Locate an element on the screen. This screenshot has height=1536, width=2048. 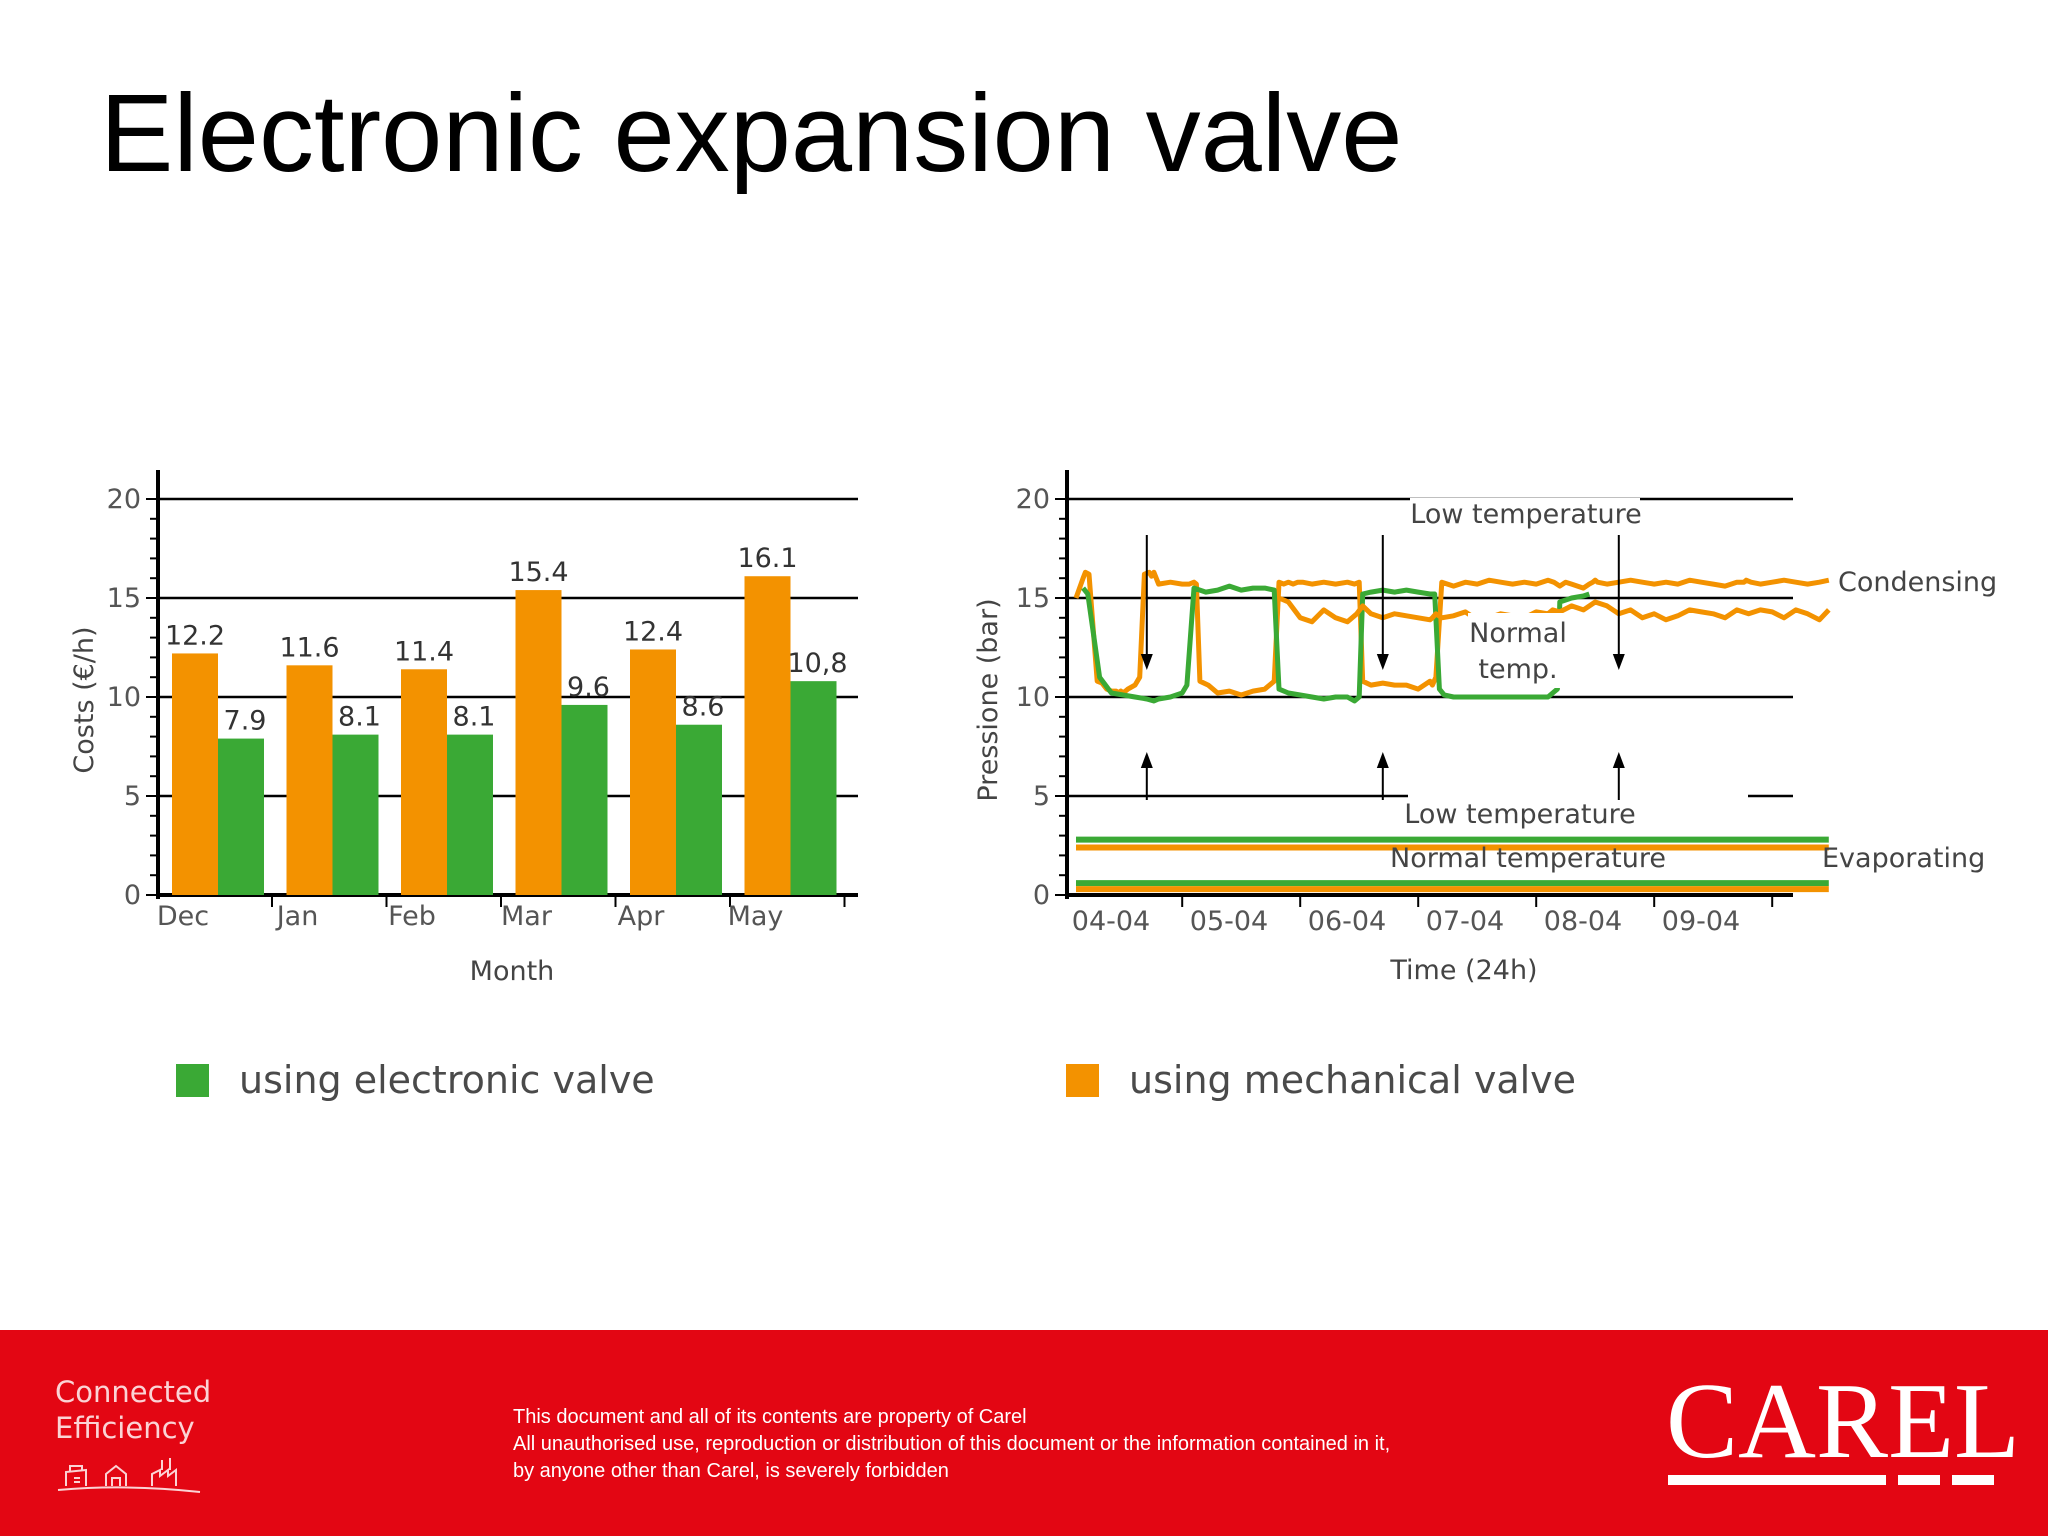
x-tick-label: Mar is located at coordinates (527, 916).